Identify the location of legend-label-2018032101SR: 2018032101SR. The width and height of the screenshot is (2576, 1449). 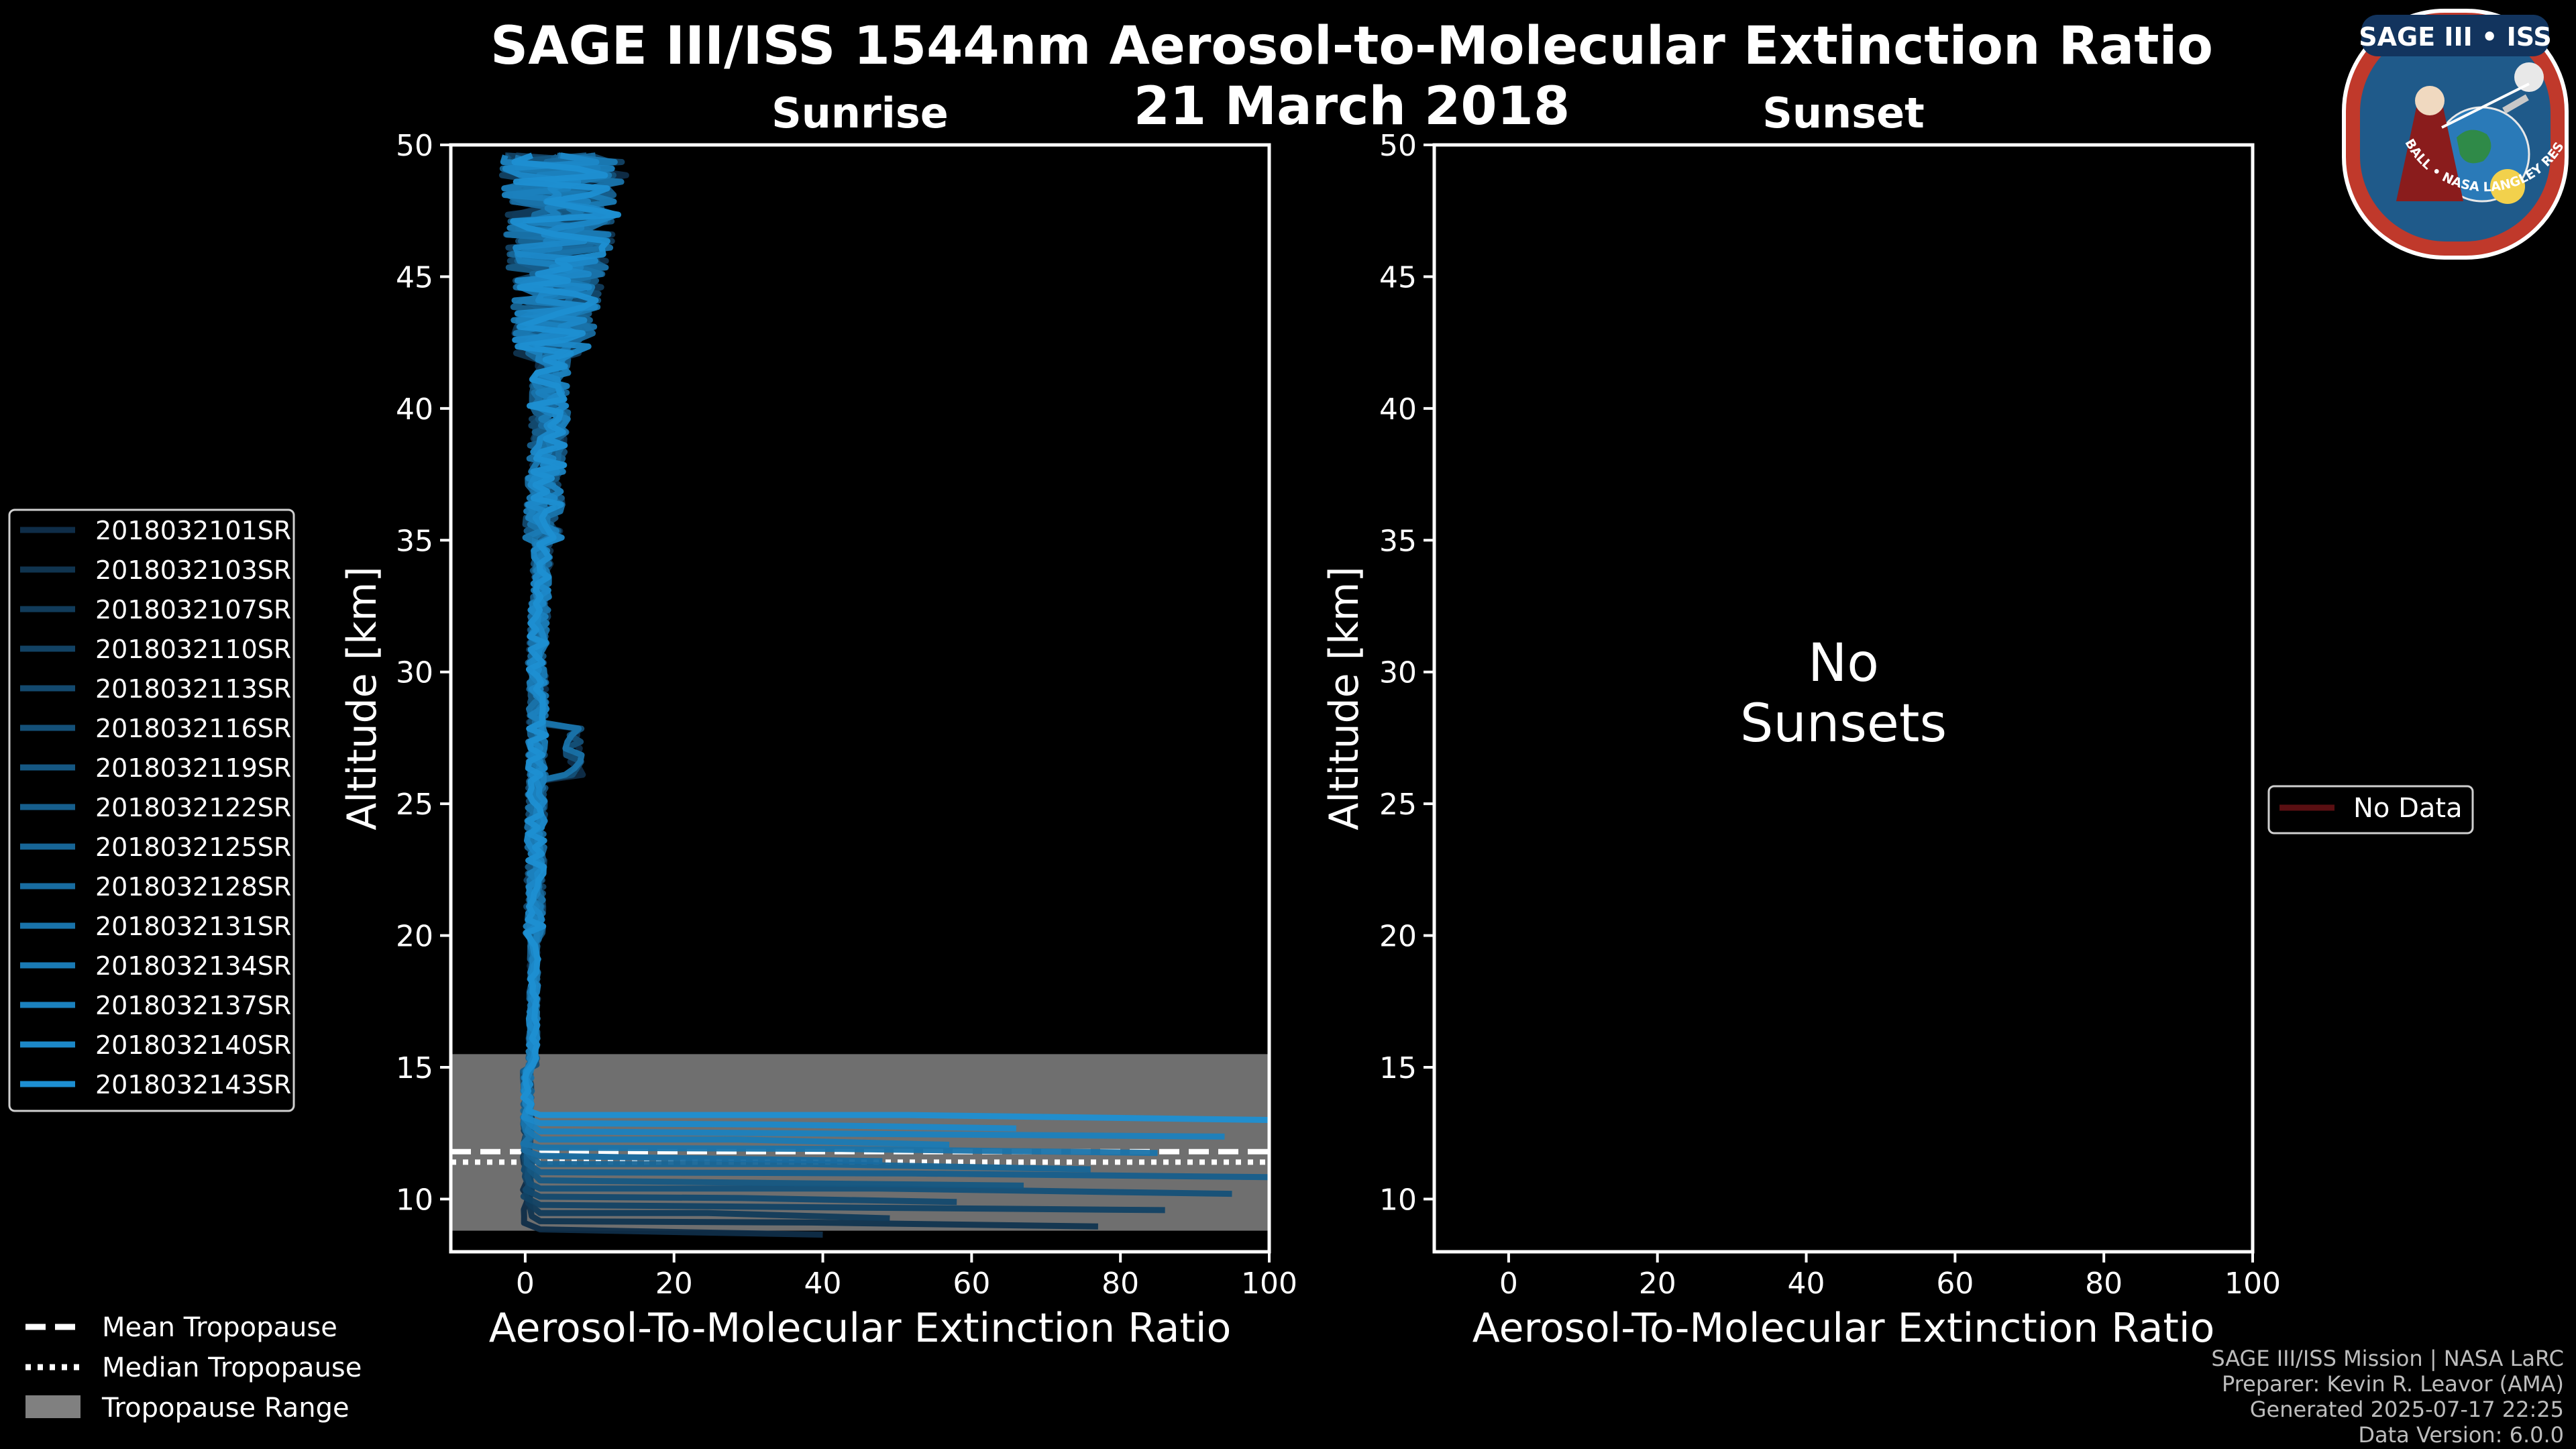
(193, 530).